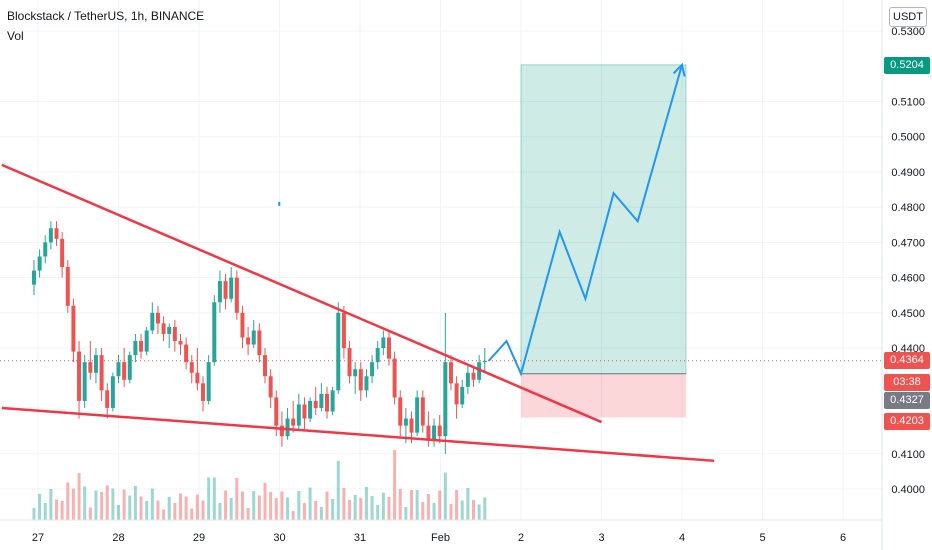 This screenshot has width=932, height=550. Describe the element at coordinates (908, 490) in the screenshot. I see `price-tick: 0.4000` at that location.